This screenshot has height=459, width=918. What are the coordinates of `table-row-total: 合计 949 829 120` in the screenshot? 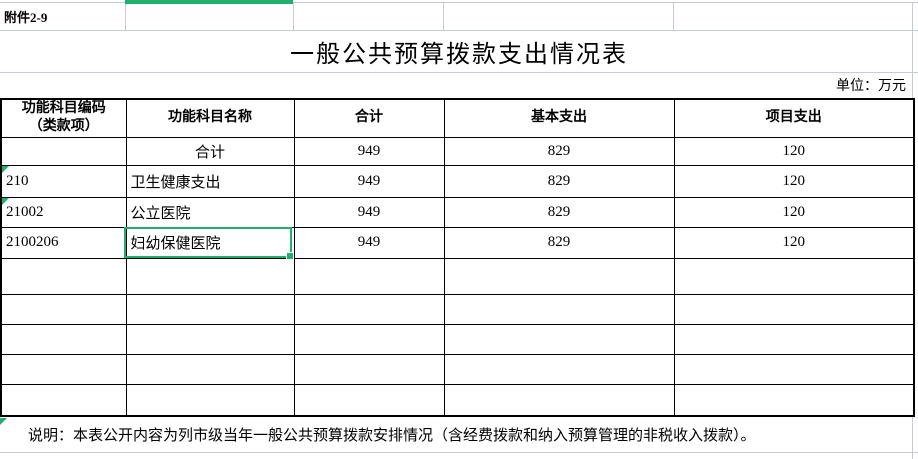 It's located at (457, 151).